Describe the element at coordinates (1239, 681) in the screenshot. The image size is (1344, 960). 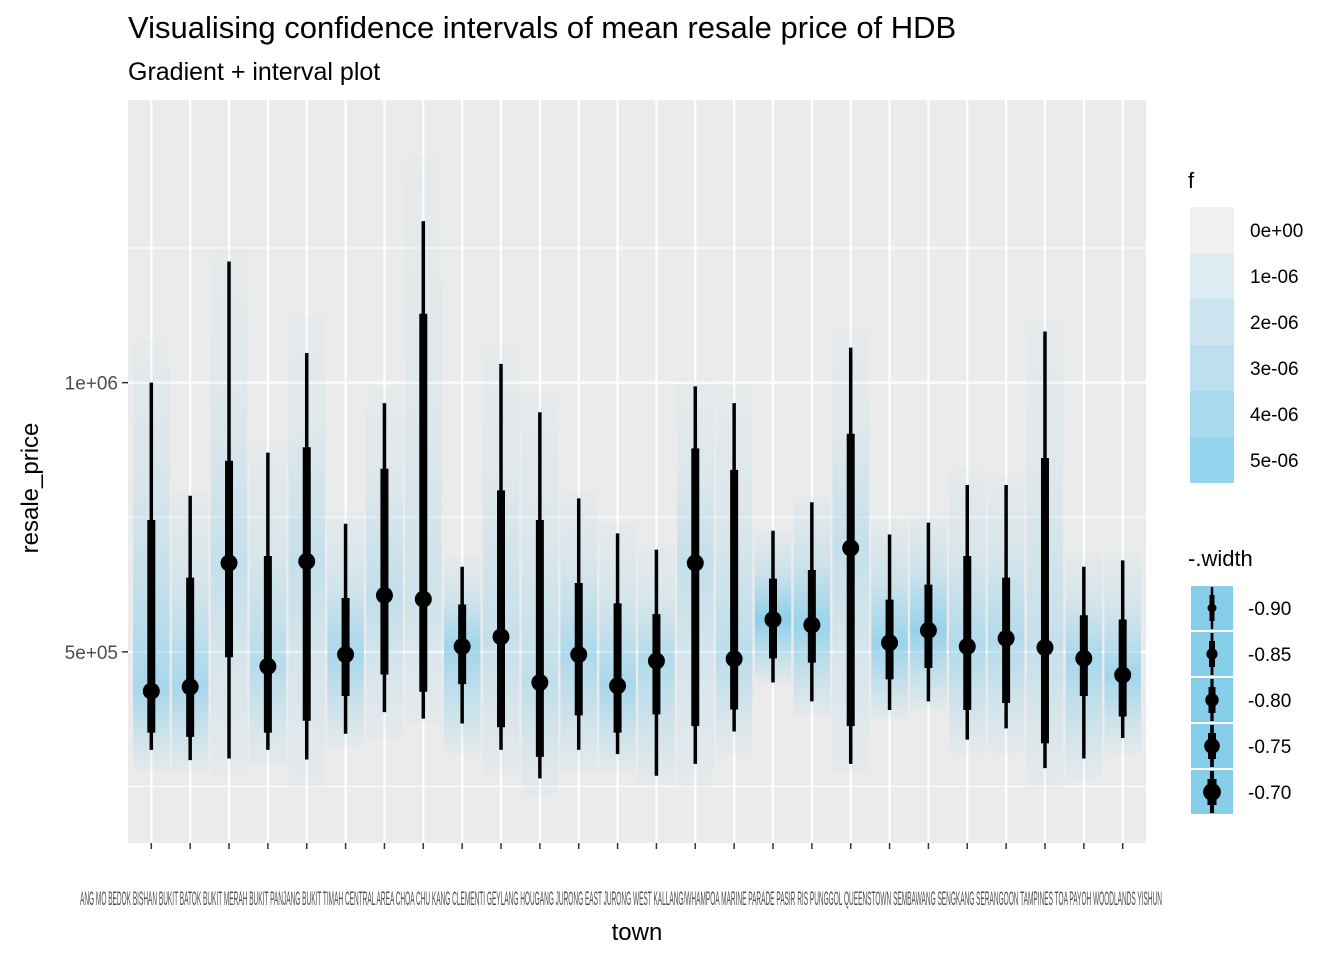
I see `legend-width: -.width -0.90 -0.85 -0.80 -0.75 -0.70` at that location.